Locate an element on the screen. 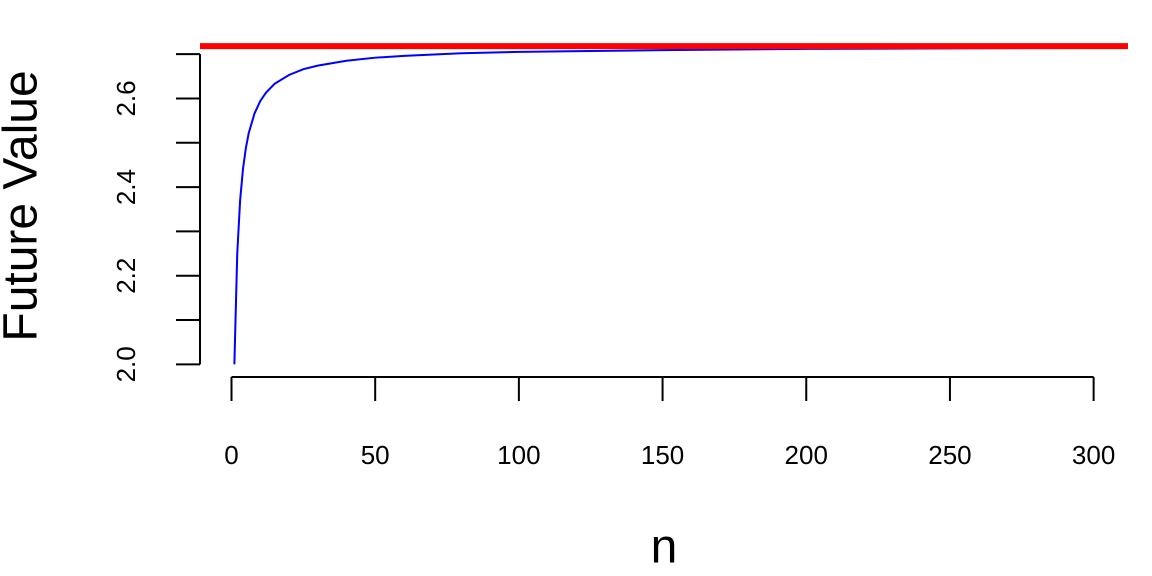  y-tick-label: 2.6 is located at coordinates (126, 98).